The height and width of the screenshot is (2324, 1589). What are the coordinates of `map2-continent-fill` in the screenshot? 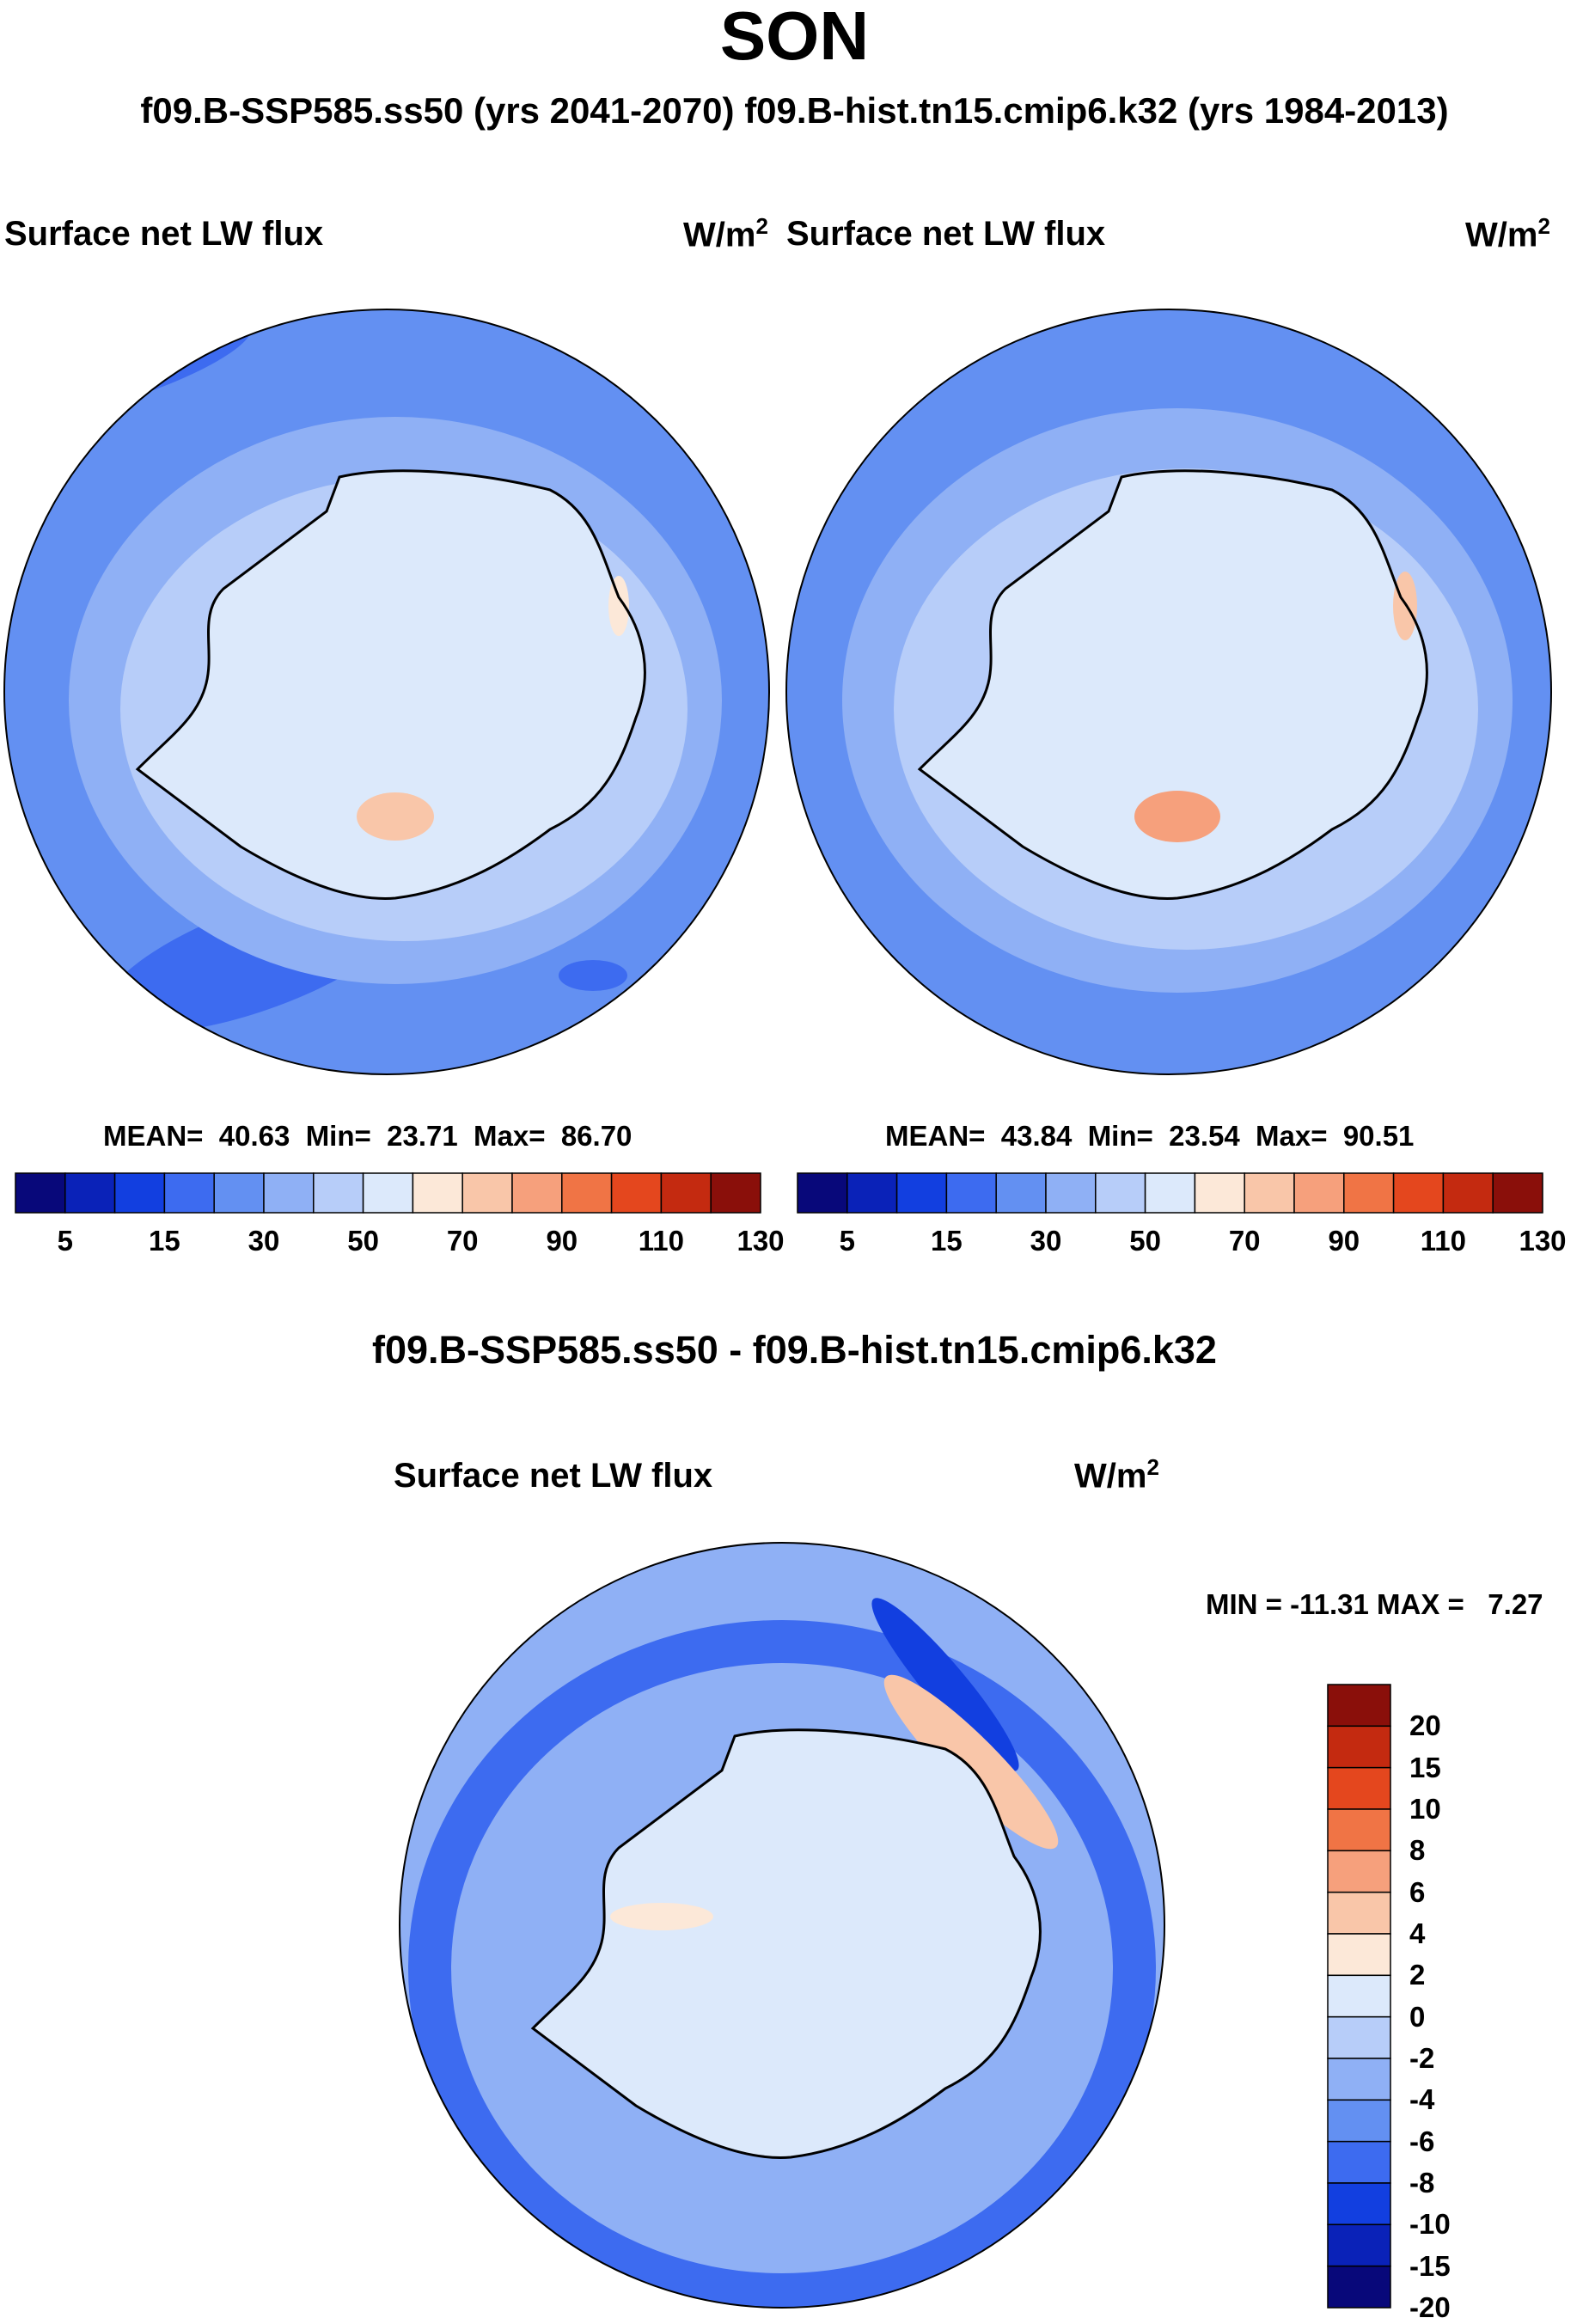 It's located at (1174, 685).